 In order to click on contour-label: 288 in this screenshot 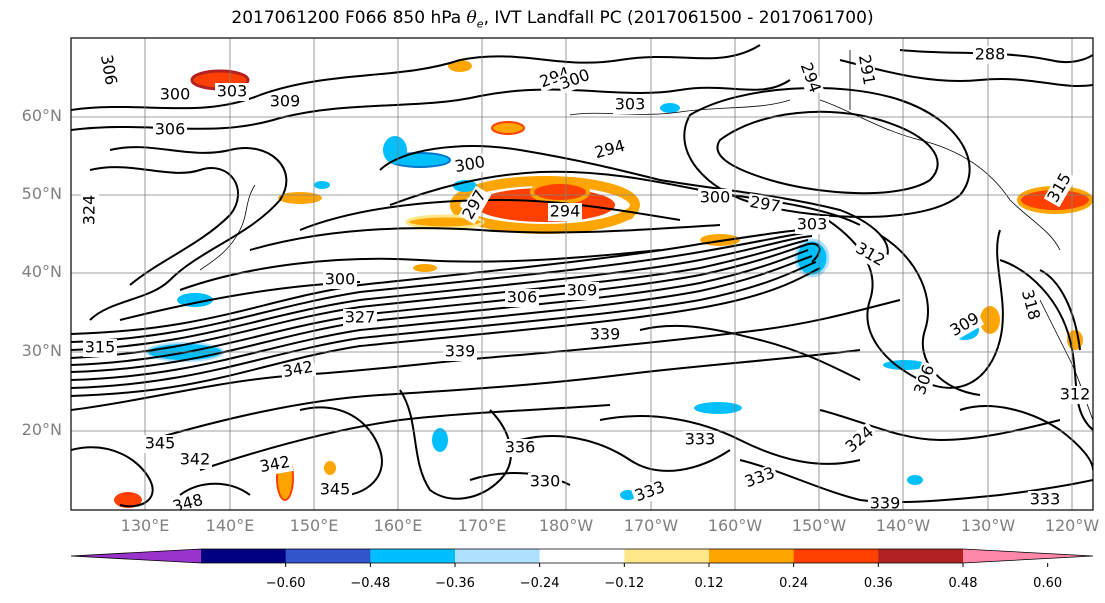, I will do `click(990, 54)`.